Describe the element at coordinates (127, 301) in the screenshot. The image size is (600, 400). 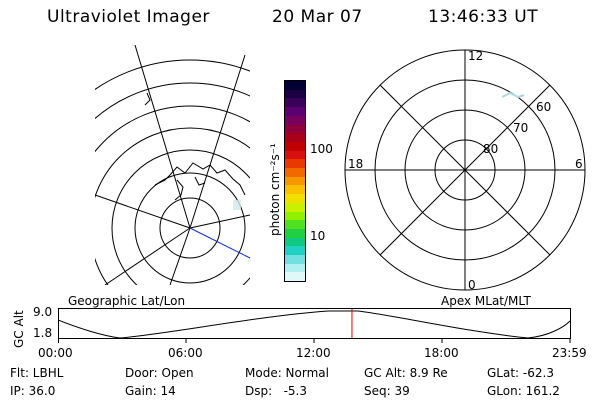
I see `geographic-map-label: Geographic Lat/Lon` at that location.